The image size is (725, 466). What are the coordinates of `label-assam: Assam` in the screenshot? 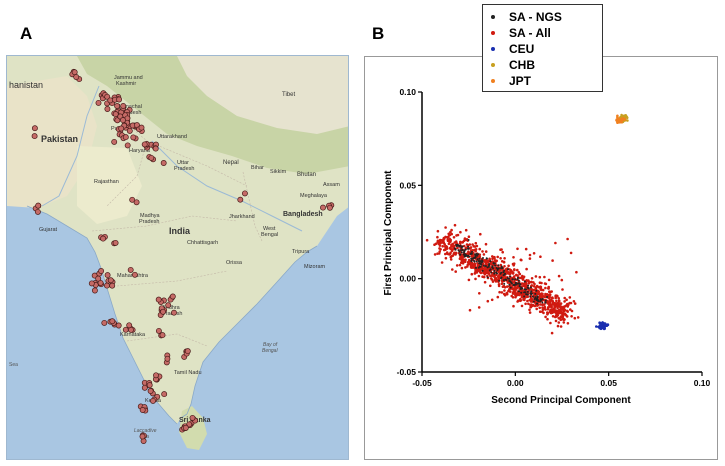 It's located at (331, 185).